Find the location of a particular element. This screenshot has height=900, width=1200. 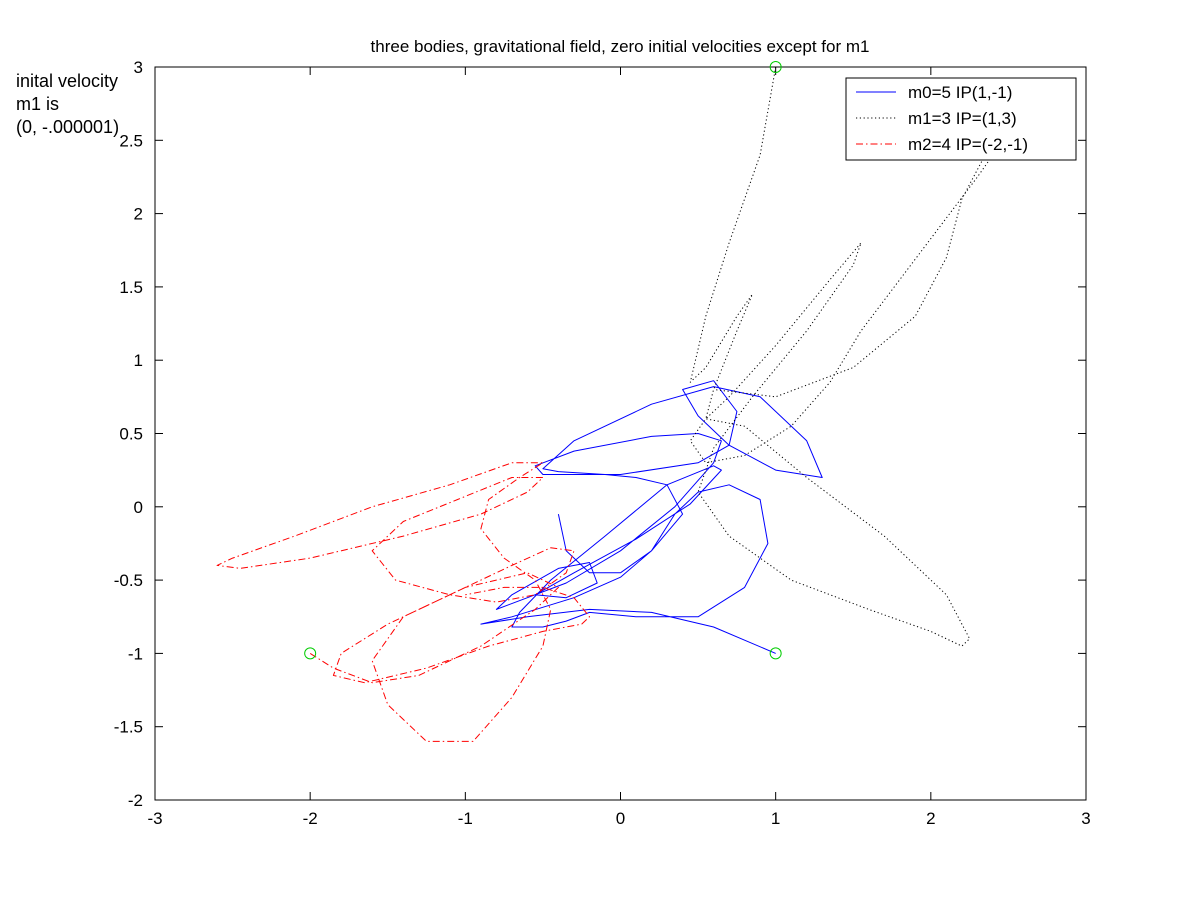

annotation-line-2: m1 is is located at coordinates (38, 104).